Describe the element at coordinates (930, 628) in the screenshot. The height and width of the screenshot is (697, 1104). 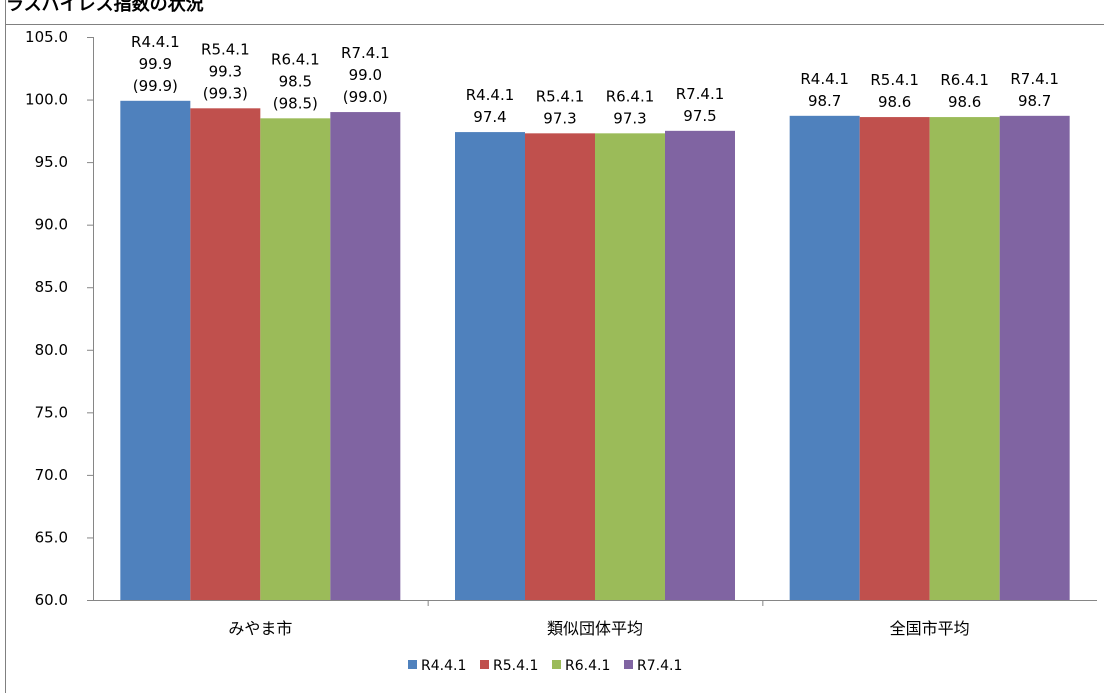
I see `x-category-label: 全国市平均` at that location.